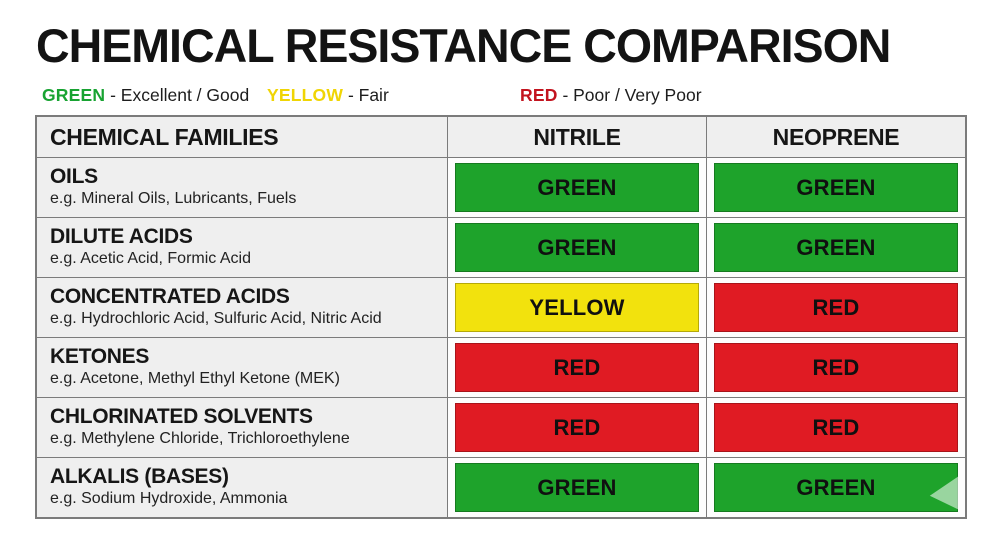  What do you see at coordinates (74, 176) in the screenshot?
I see `chemical-family-name: OILS` at bounding box center [74, 176].